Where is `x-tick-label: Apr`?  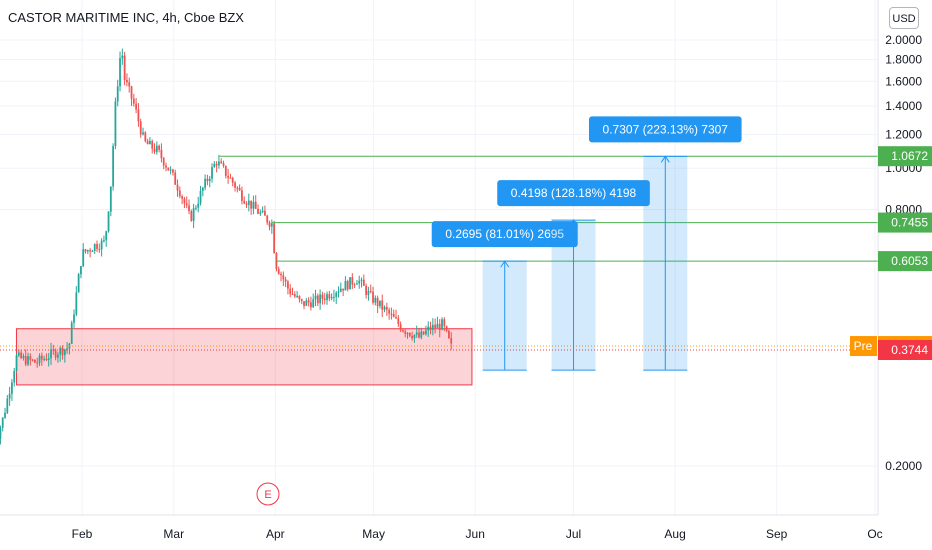
x-tick-label: Apr is located at coordinates (275, 534).